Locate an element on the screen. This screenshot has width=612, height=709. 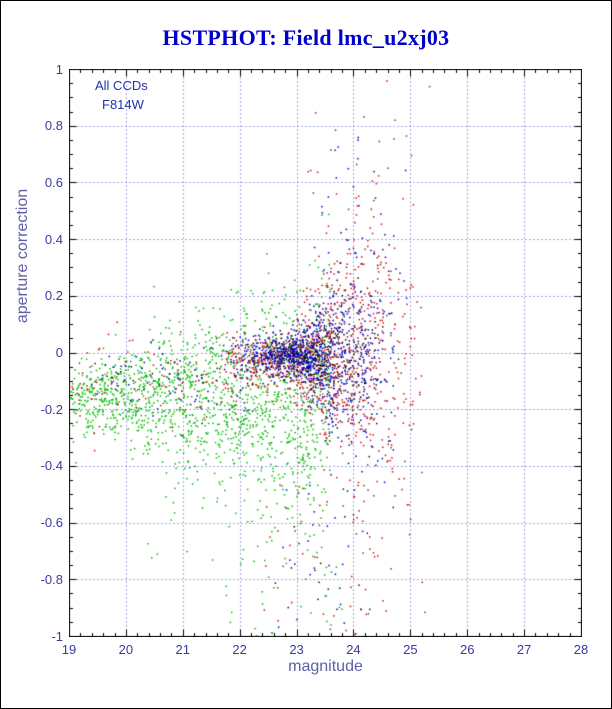
y-tick-label: 0.4 is located at coordinates (53, 239).